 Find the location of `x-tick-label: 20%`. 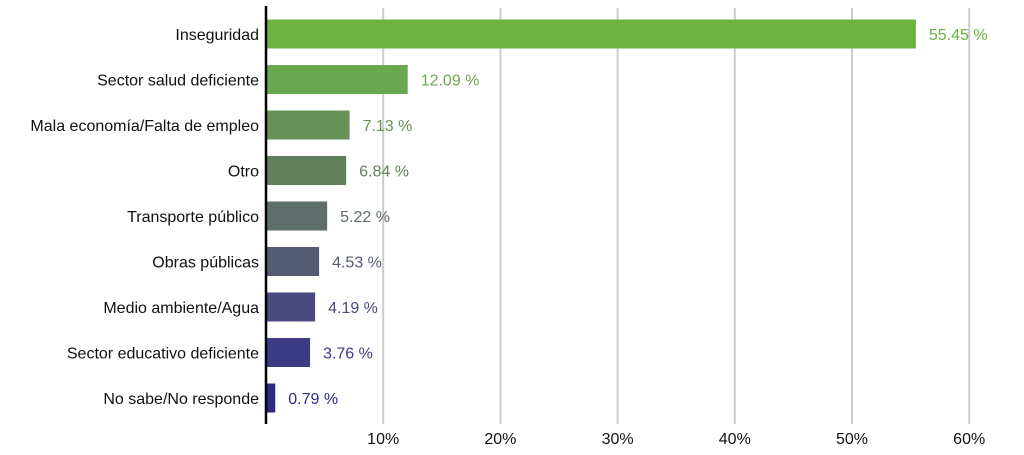

x-tick-label: 20% is located at coordinates (500, 439).